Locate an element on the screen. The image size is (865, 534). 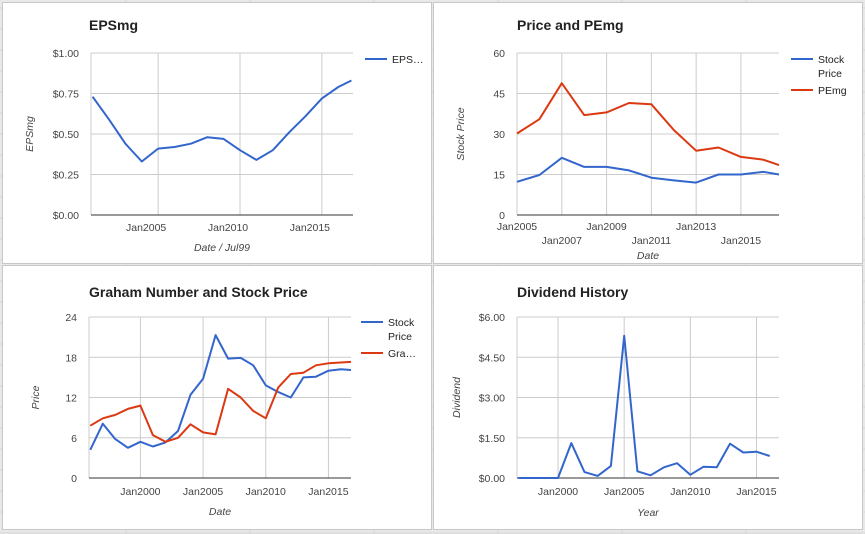
y-tick-label: 18 is located at coordinates (71, 358).